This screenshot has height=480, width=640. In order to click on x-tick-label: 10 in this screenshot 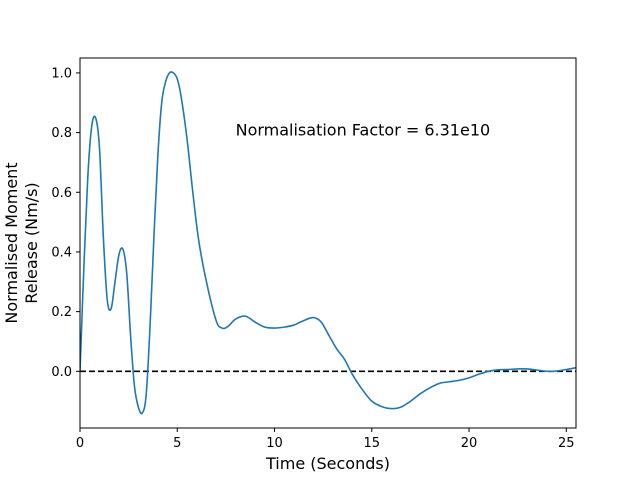, I will do `click(274, 443)`.